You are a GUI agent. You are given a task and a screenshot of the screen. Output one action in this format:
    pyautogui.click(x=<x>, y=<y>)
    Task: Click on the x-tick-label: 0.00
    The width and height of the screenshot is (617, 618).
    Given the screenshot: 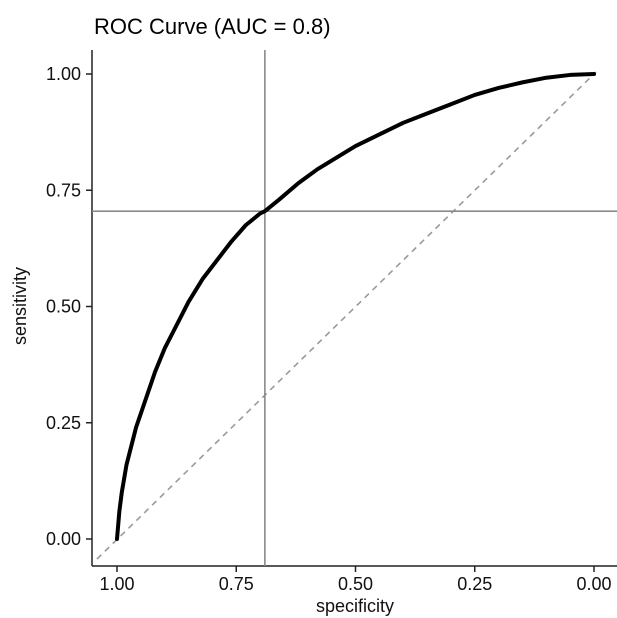 What is the action you would take?
    pyautogui.click(x=593, y=584)
    